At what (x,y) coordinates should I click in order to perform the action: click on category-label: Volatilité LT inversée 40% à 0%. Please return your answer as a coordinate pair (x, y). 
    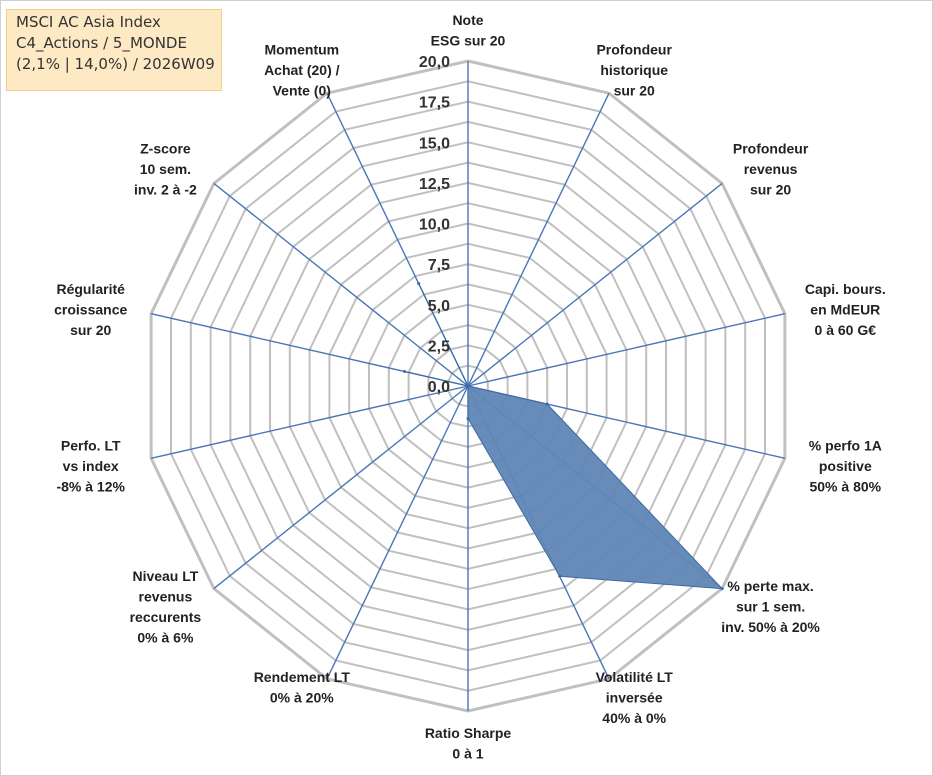
    Looking at the image, I should click on (635, 697).